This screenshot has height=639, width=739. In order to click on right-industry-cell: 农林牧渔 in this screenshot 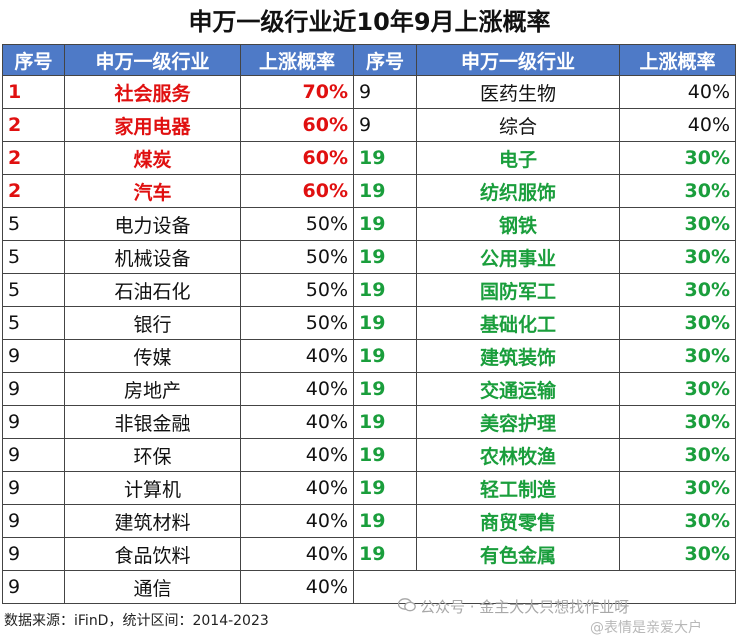, I will do `click(518, 455)`.